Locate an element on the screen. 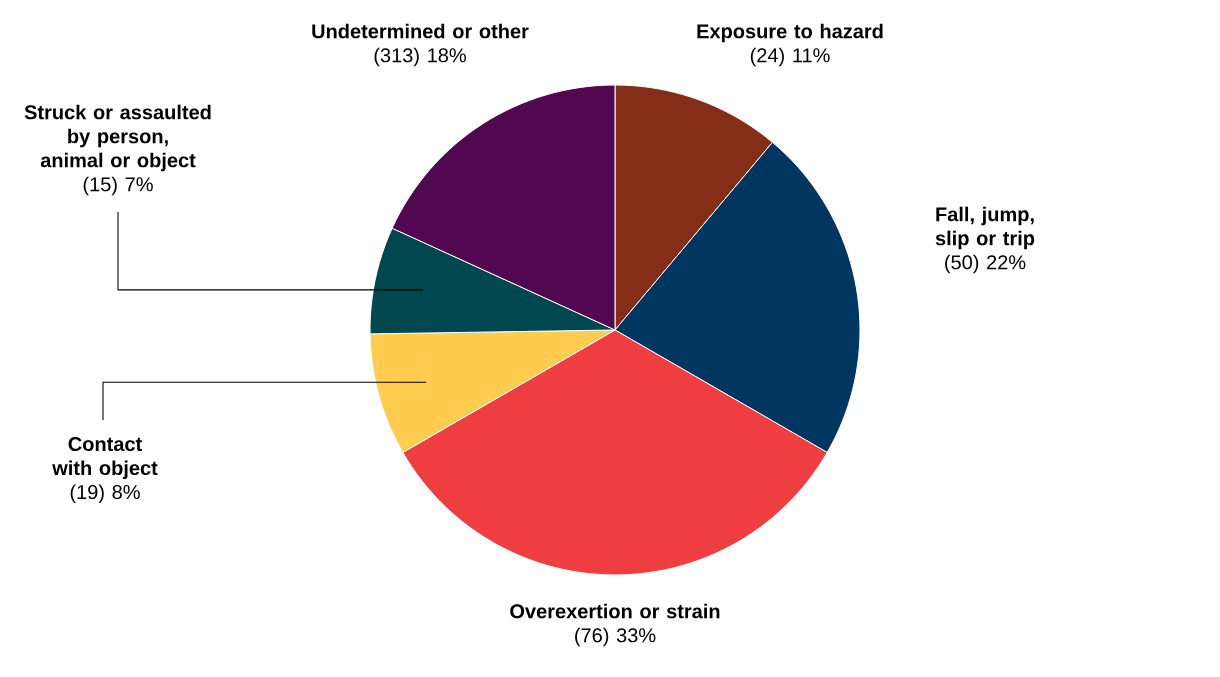  slice-label: Fall, jump, slip or trip is located at coordinates (985, 228).